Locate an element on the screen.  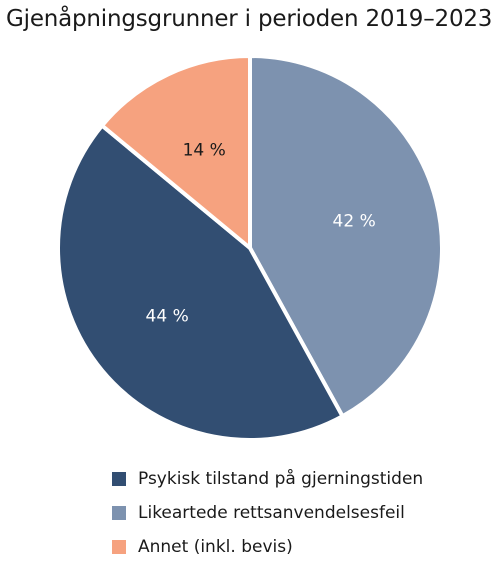
legend-swatch-psykisk is located at coordinates (119, 479).